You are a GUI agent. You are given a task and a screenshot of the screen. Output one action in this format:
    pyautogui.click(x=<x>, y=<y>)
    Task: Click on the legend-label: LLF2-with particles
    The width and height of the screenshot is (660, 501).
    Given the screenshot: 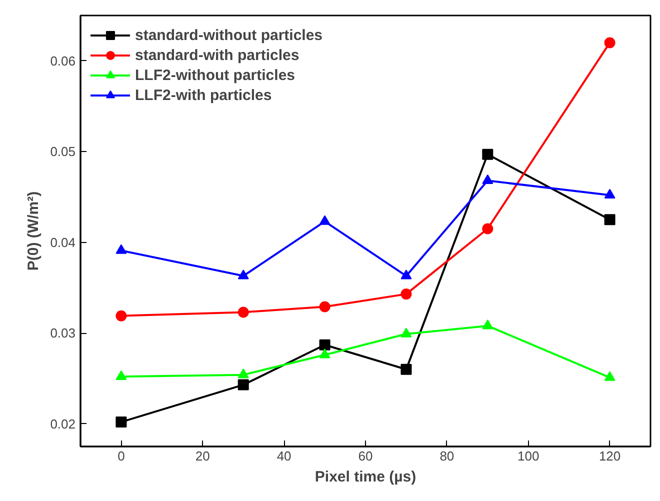 What is the action you would take?
    pyautogui.click(x=203, y=95)
    